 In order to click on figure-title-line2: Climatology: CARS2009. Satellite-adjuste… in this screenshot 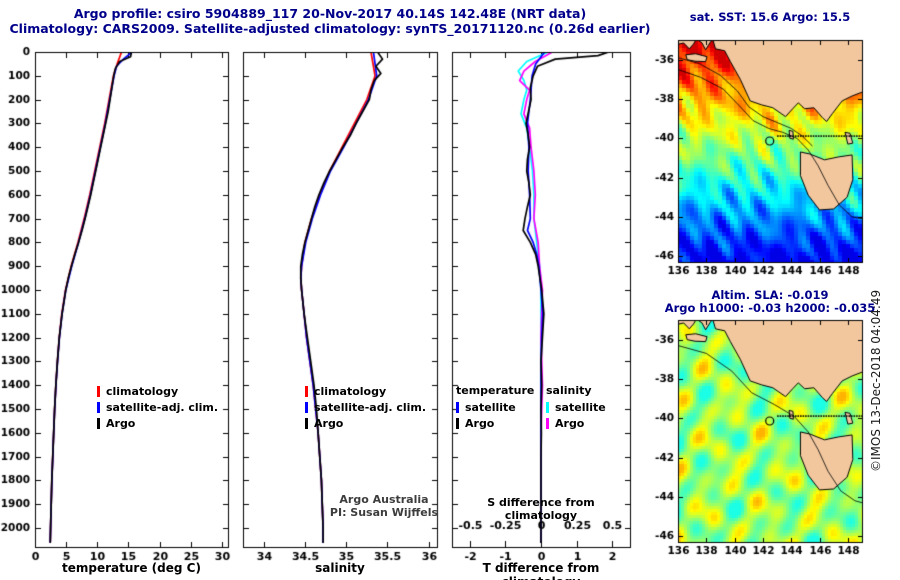, I will do `click(330, 28)`.